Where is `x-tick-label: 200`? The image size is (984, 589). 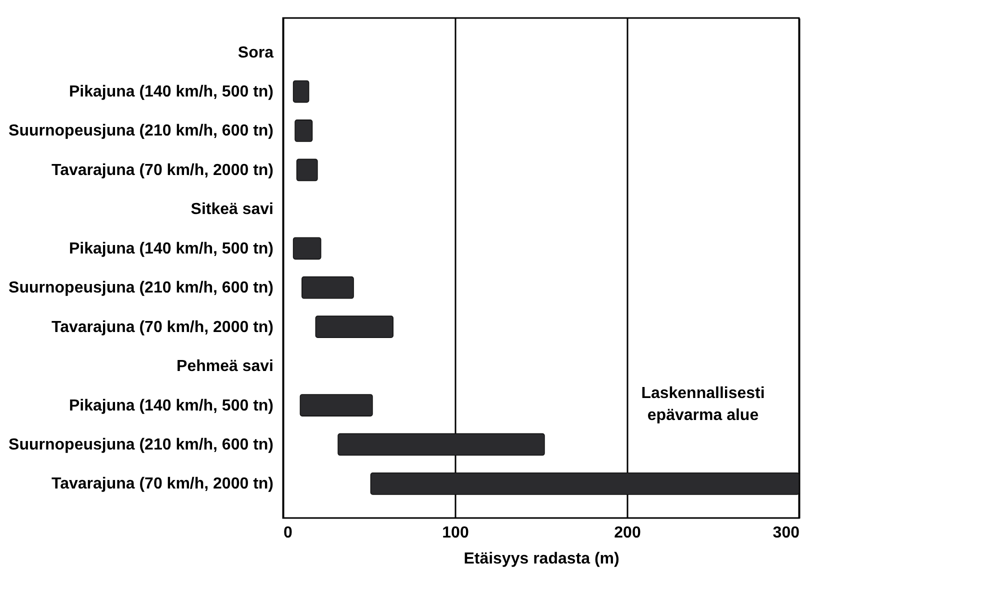 x-tick-label: 200 is located at coordinates (627, 533).